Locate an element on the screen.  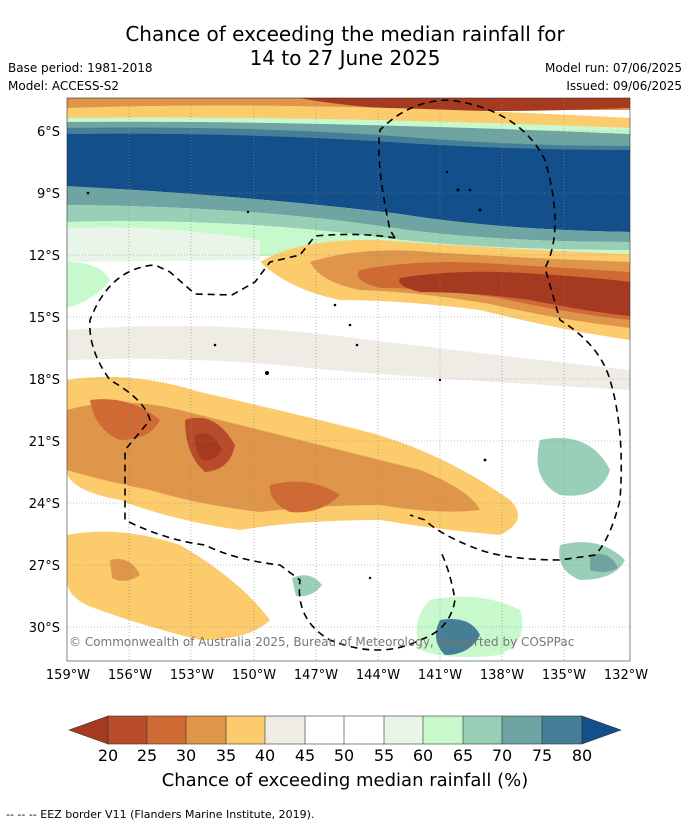
meta-left: Base period: 1981-2018 Model: ACCESS-S2 is located at coordinates (80, 77).